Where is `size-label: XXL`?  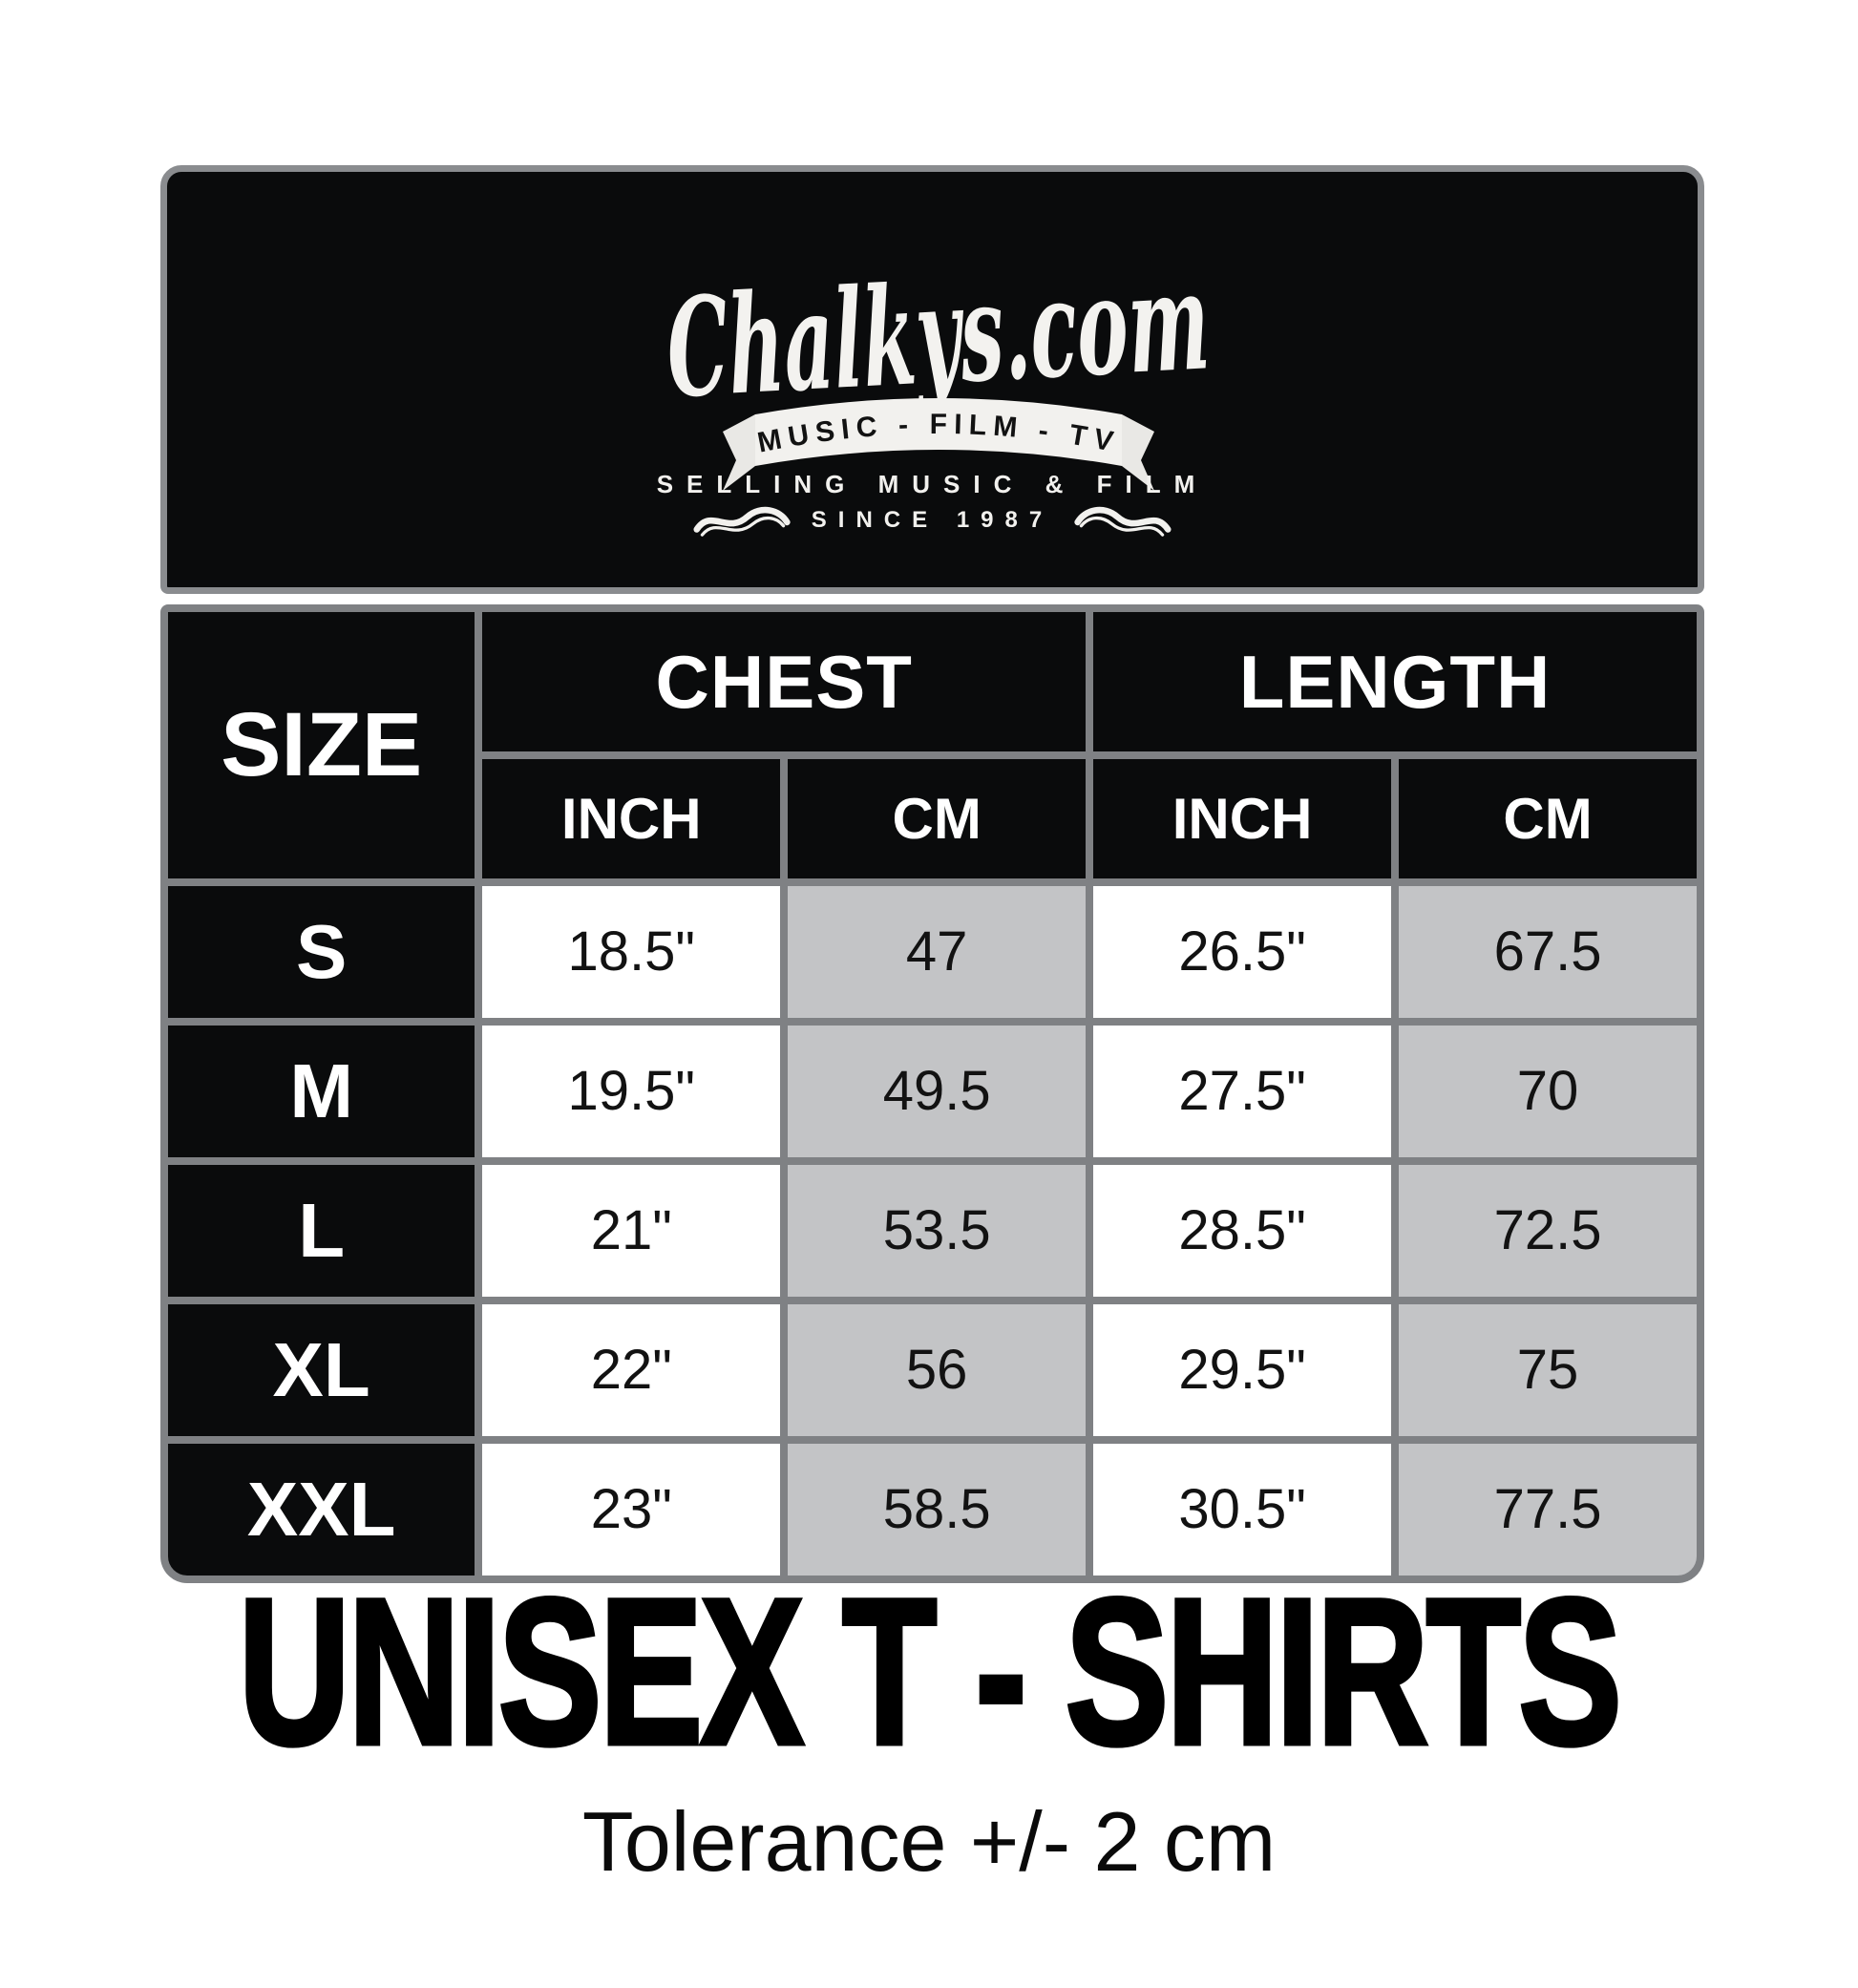
size-label: XXL is located at coordinates (322, 1510).